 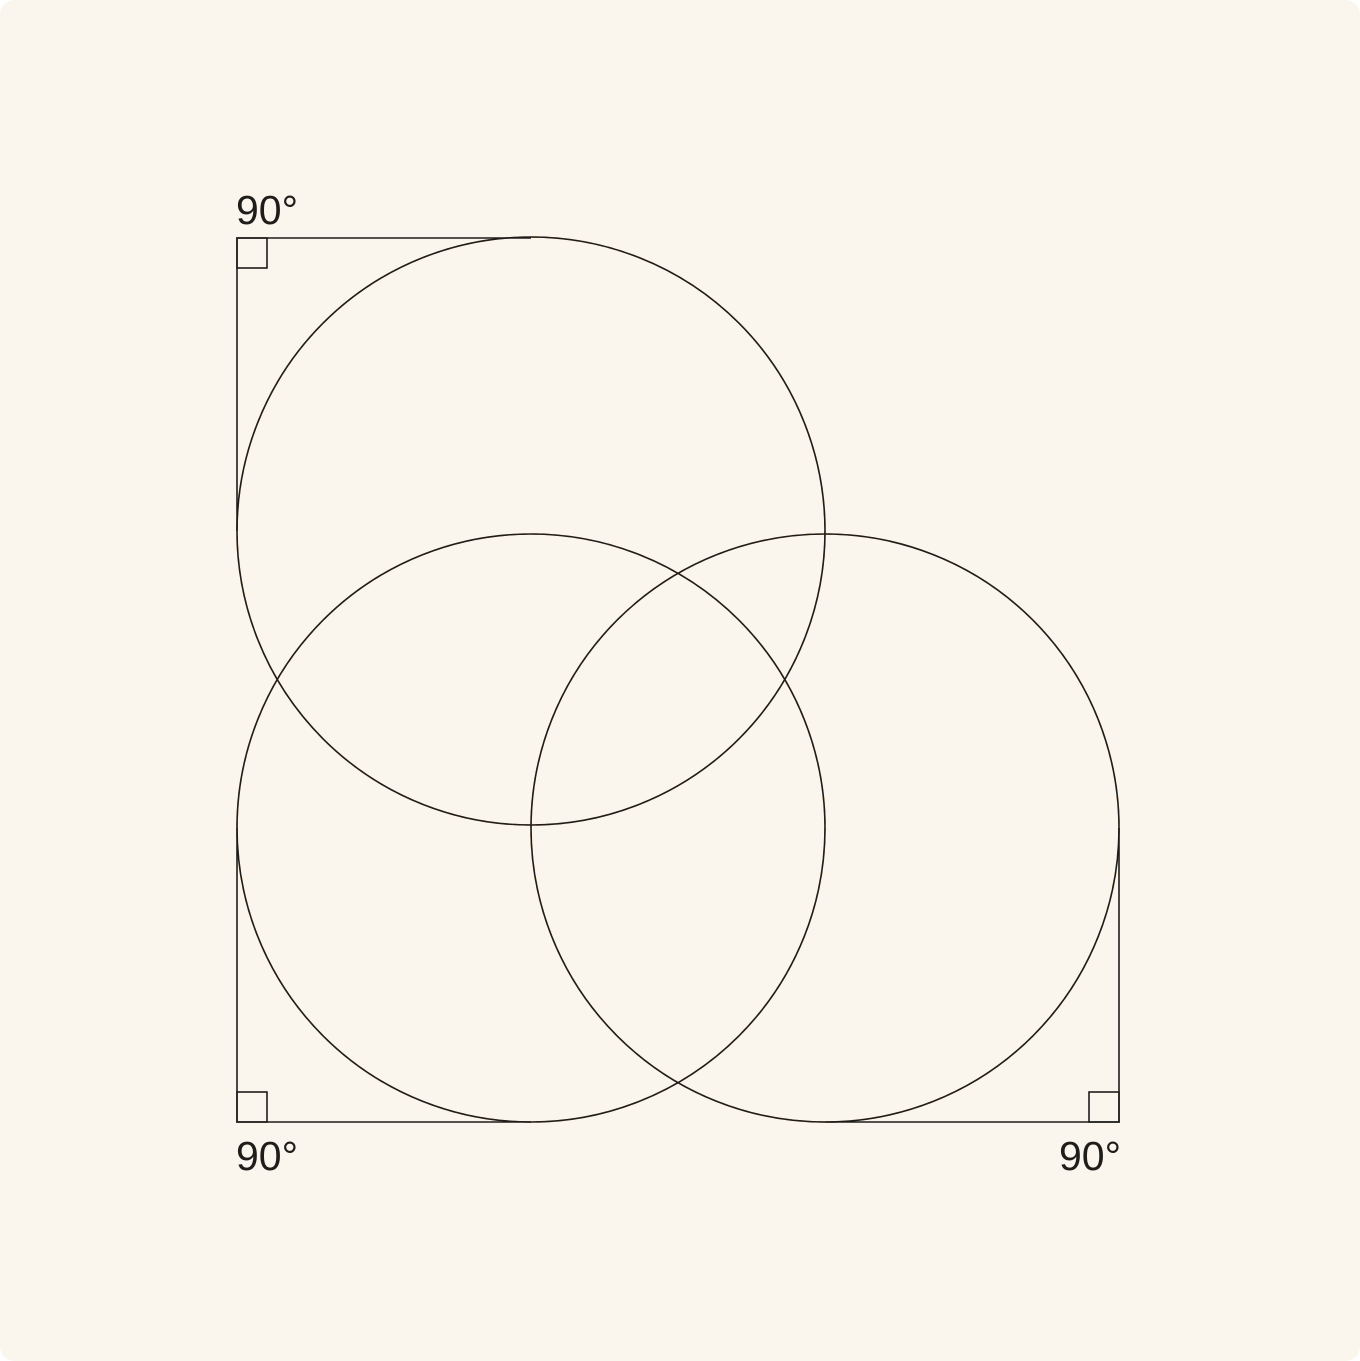 What do you see at coordinates (252, 1107) in the screenshot?
I see `right-angle-marker-bottom-left` at bounding box center [252, 1107].